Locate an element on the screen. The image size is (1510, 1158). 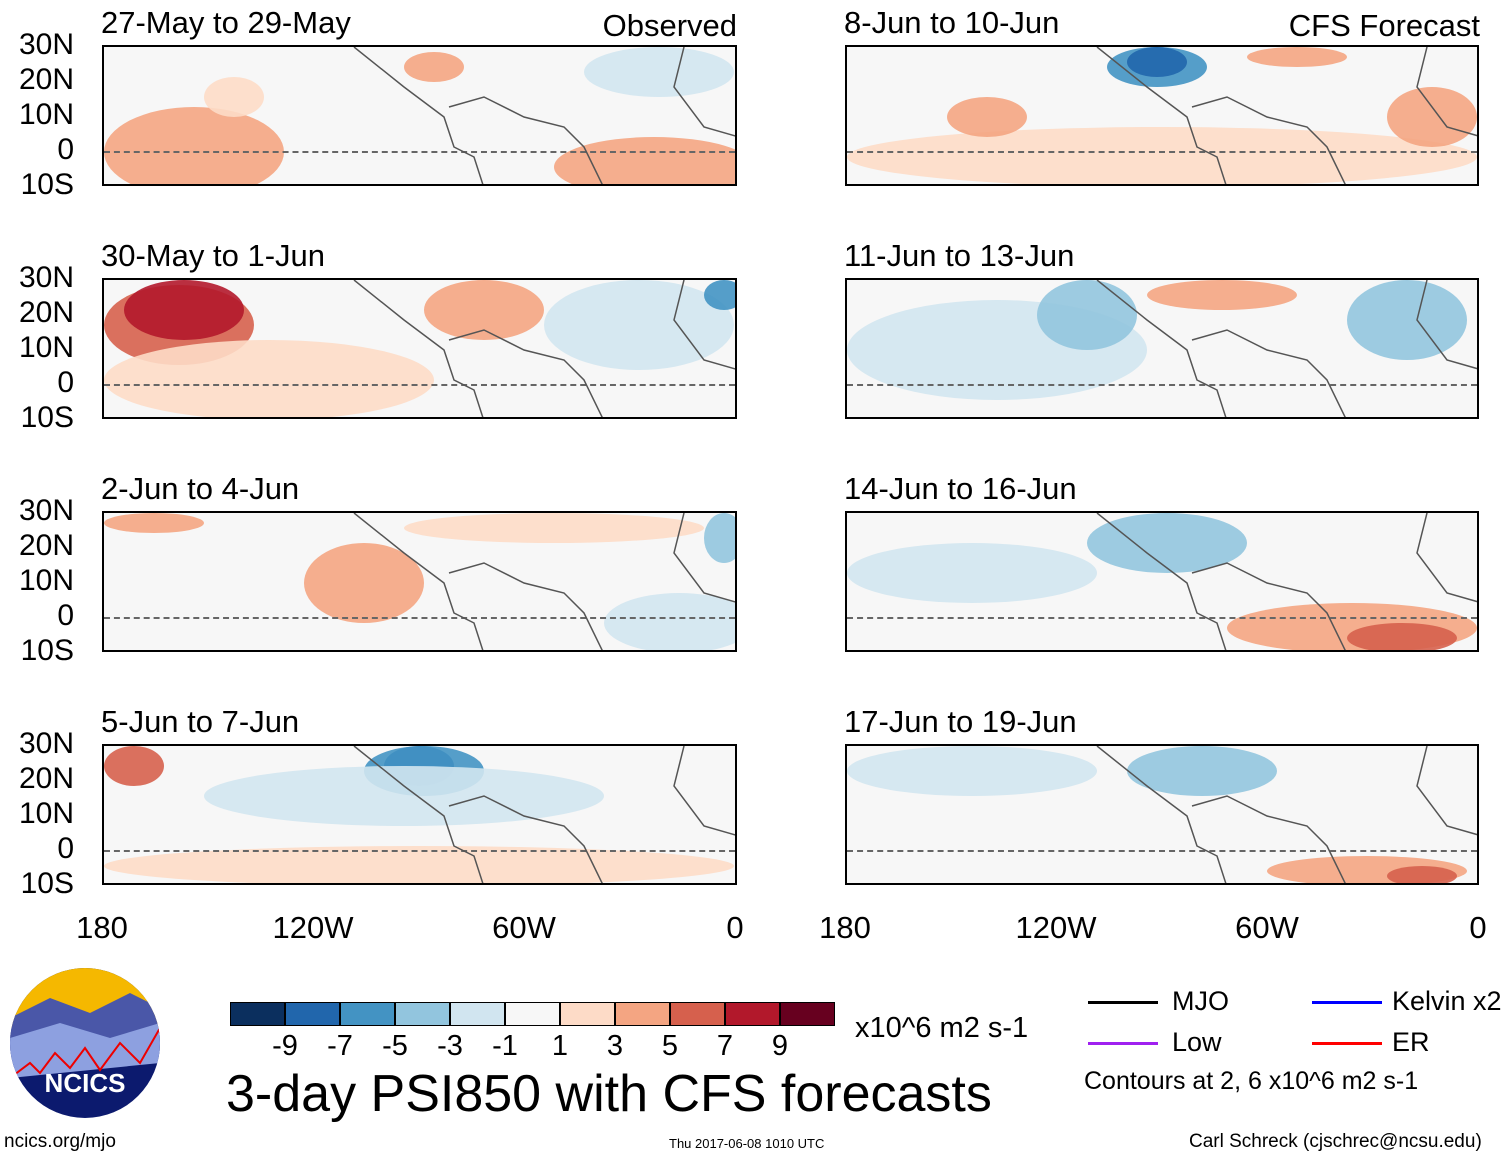
panel-title: 17-Jun to 19-Jun is located at coordinates (960, 721).